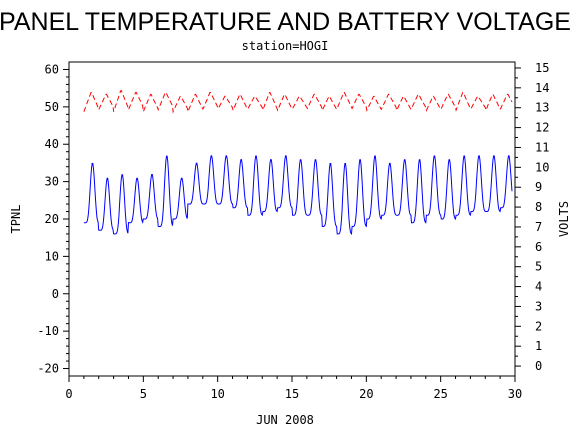 The image size is (570, 430). Describe the element at coordinates (285, 46) in the screenshot. I see `chart-subtitle: station=HOGI` at that location.